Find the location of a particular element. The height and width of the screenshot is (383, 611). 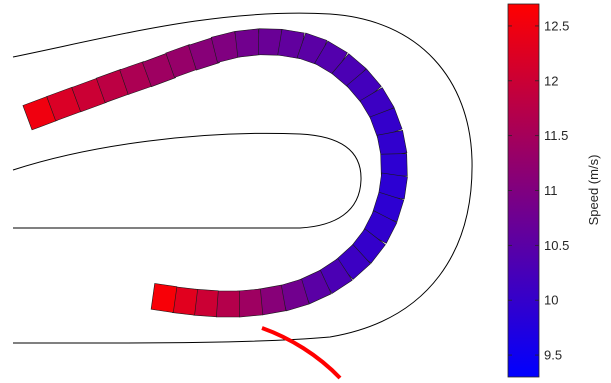

colorbar-gradient is located at coordinates (523, 190).